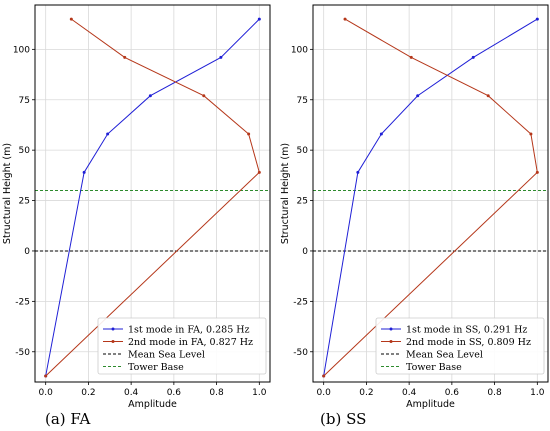 This screenshot has height=431, width=550. I want to click on legend-entry: 2nd mode in FA, 0.827 Hz, so click(190, 342).